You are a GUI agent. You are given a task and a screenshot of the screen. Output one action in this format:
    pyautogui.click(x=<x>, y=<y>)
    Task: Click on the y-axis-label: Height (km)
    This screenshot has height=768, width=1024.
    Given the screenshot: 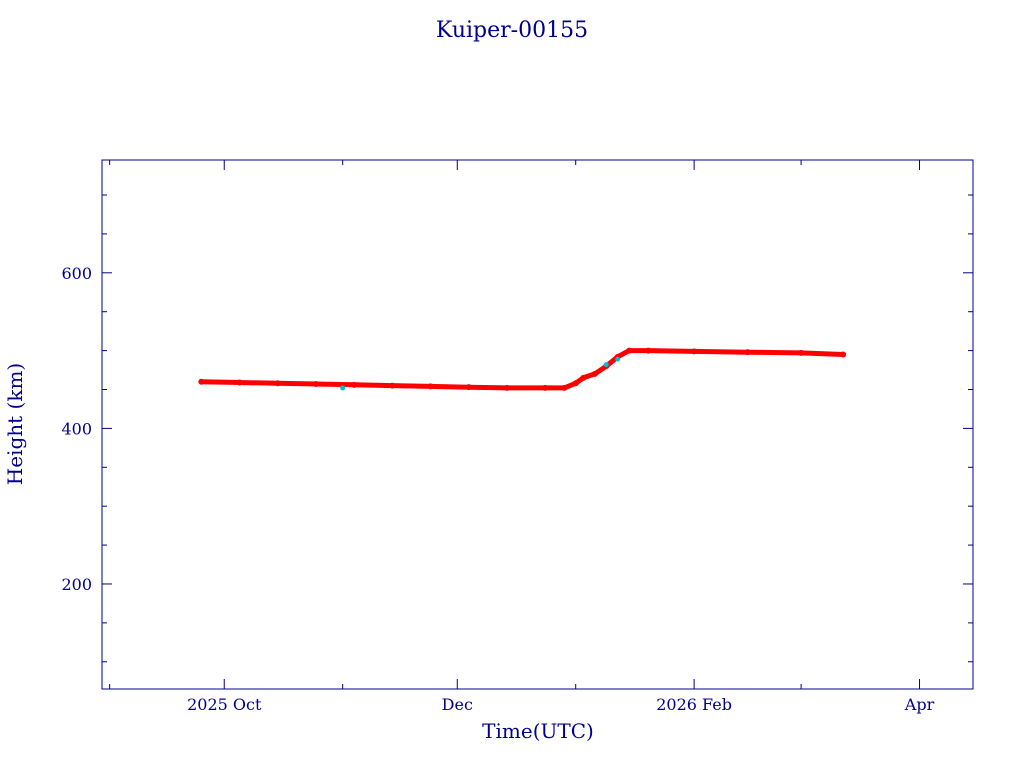 What is the action you would take?
    pyautogui.click(x=15, y=424)
    